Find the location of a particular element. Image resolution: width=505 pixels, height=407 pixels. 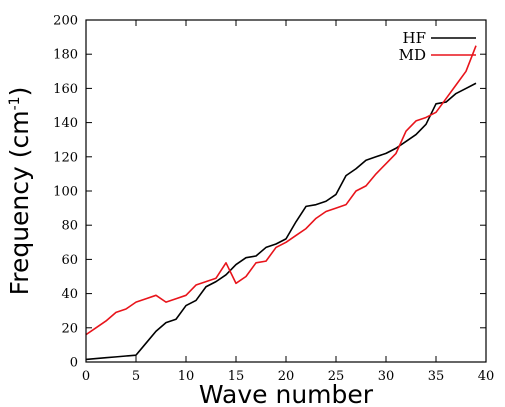

y-axis-label: Frequency (cm-1) is located at coordinates (19, 191).